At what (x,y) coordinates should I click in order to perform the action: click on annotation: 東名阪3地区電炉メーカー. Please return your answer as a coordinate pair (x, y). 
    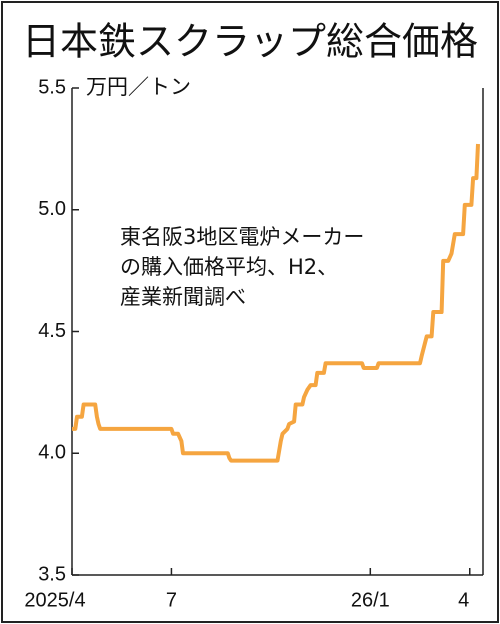
    Looking at the image, I should click on (242, 237).